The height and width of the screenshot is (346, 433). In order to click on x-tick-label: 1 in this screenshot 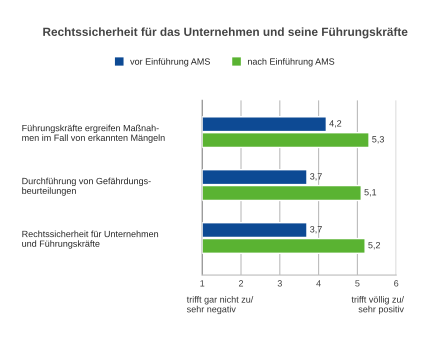, I will do `click(202, 283)`.